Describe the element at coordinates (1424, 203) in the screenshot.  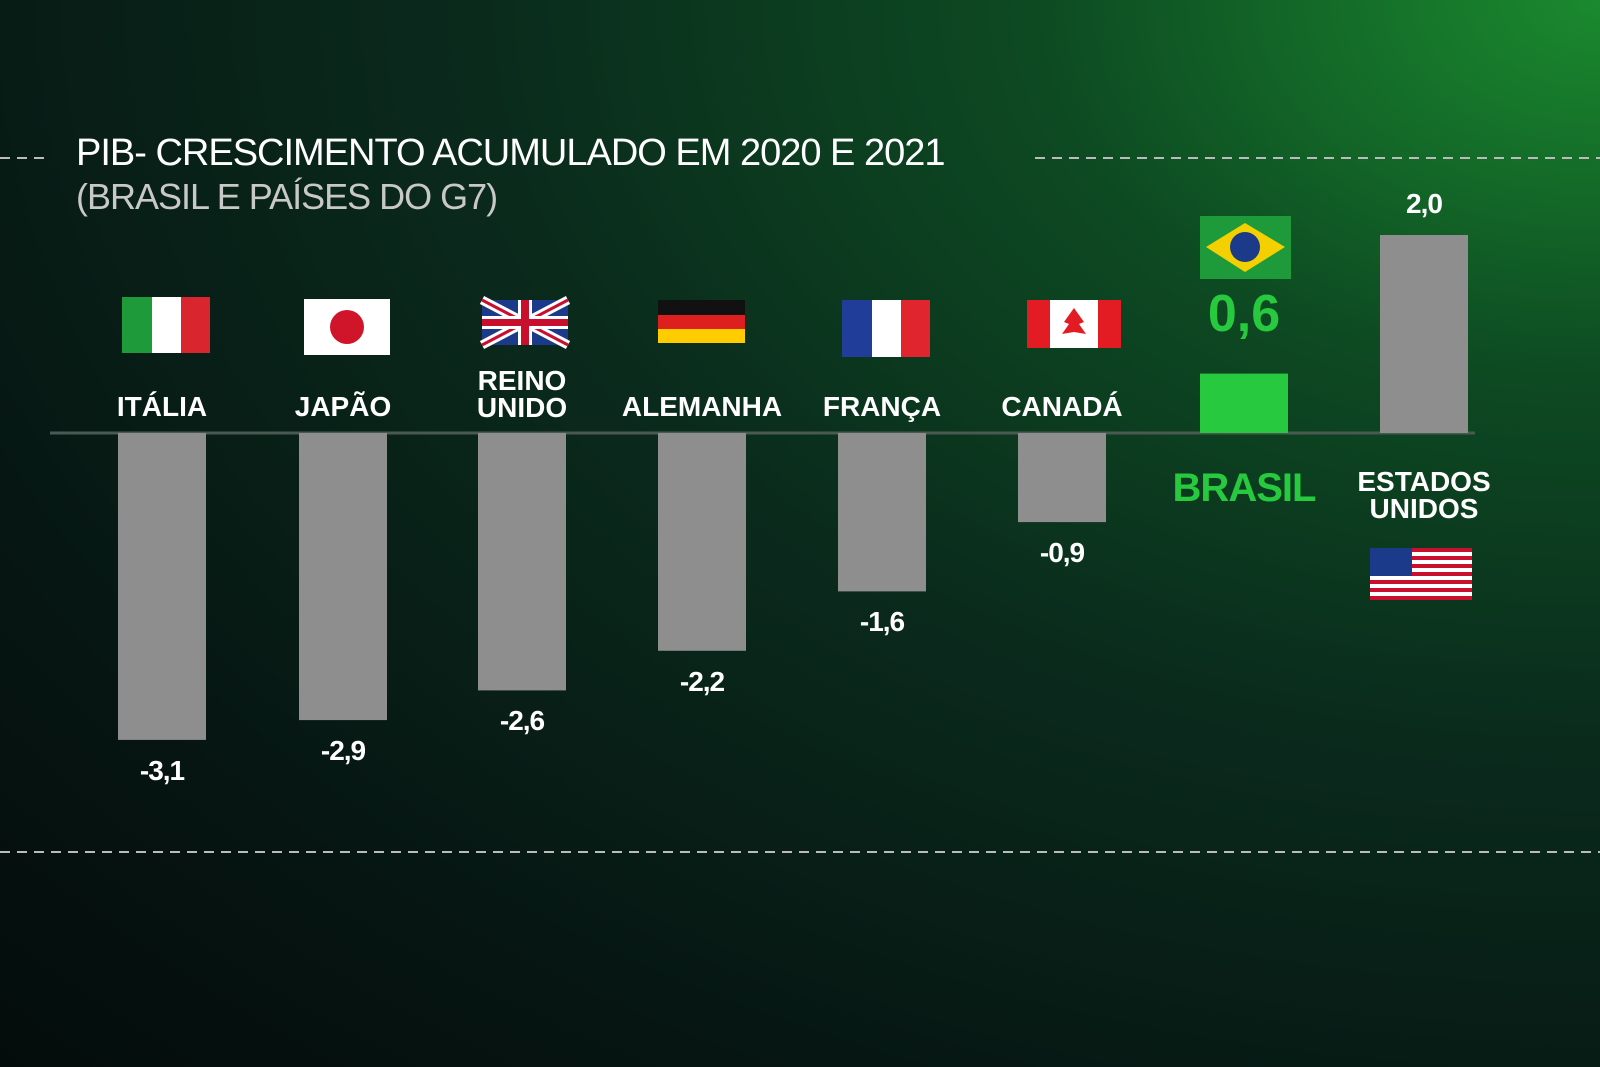
I see `value-label: 2,0` at that location.